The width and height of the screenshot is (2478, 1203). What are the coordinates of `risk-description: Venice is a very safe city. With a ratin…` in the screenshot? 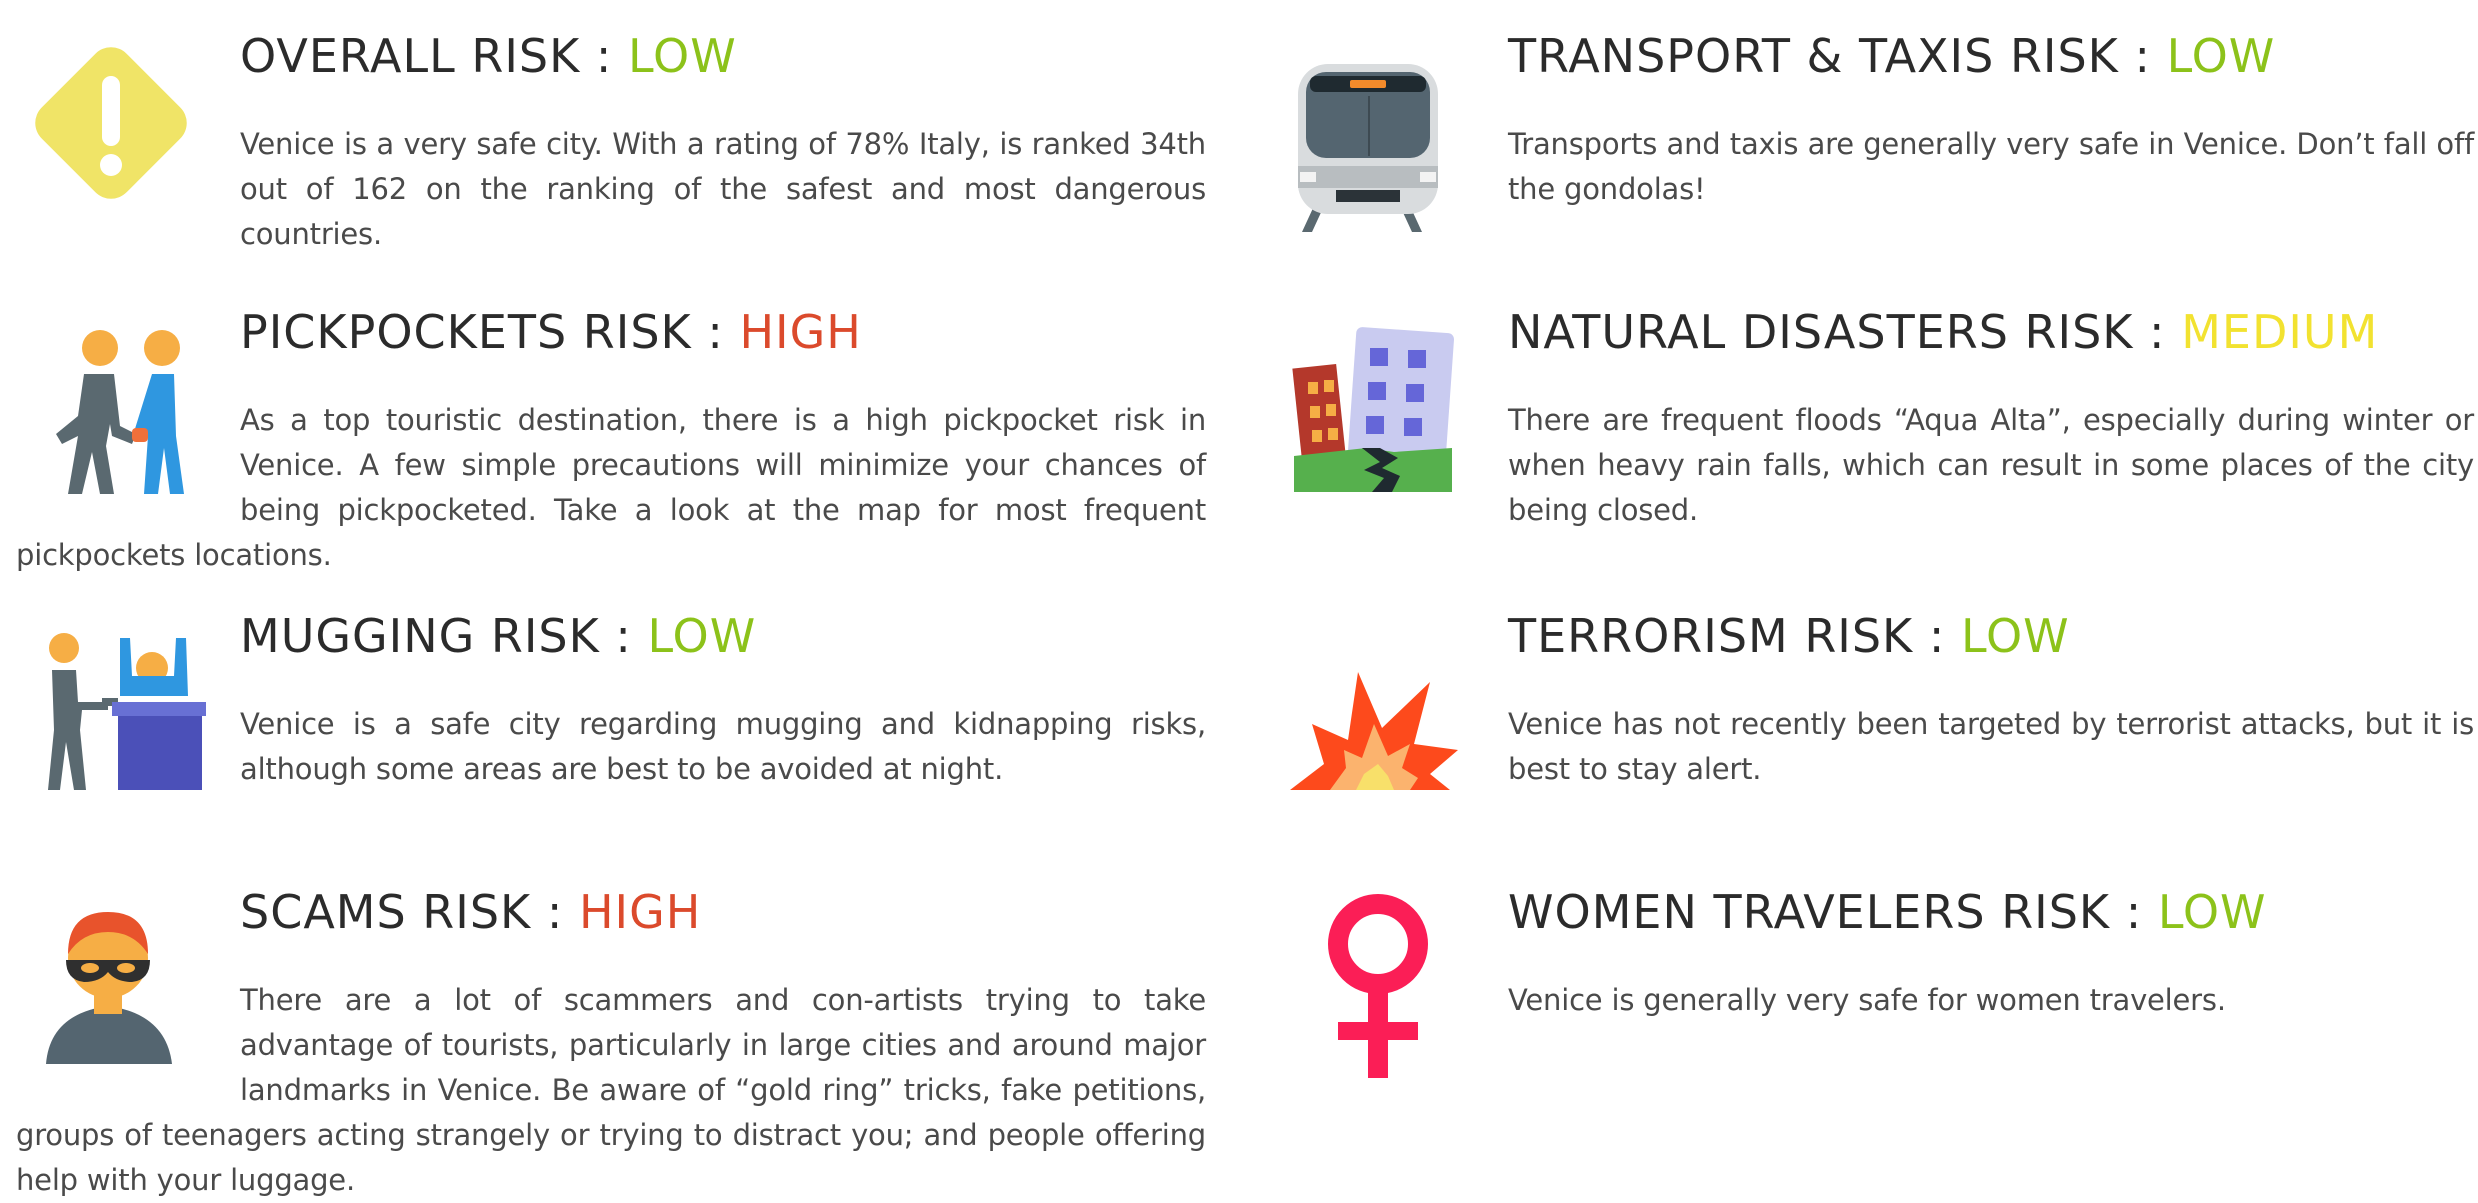 It's located at (723, 189).